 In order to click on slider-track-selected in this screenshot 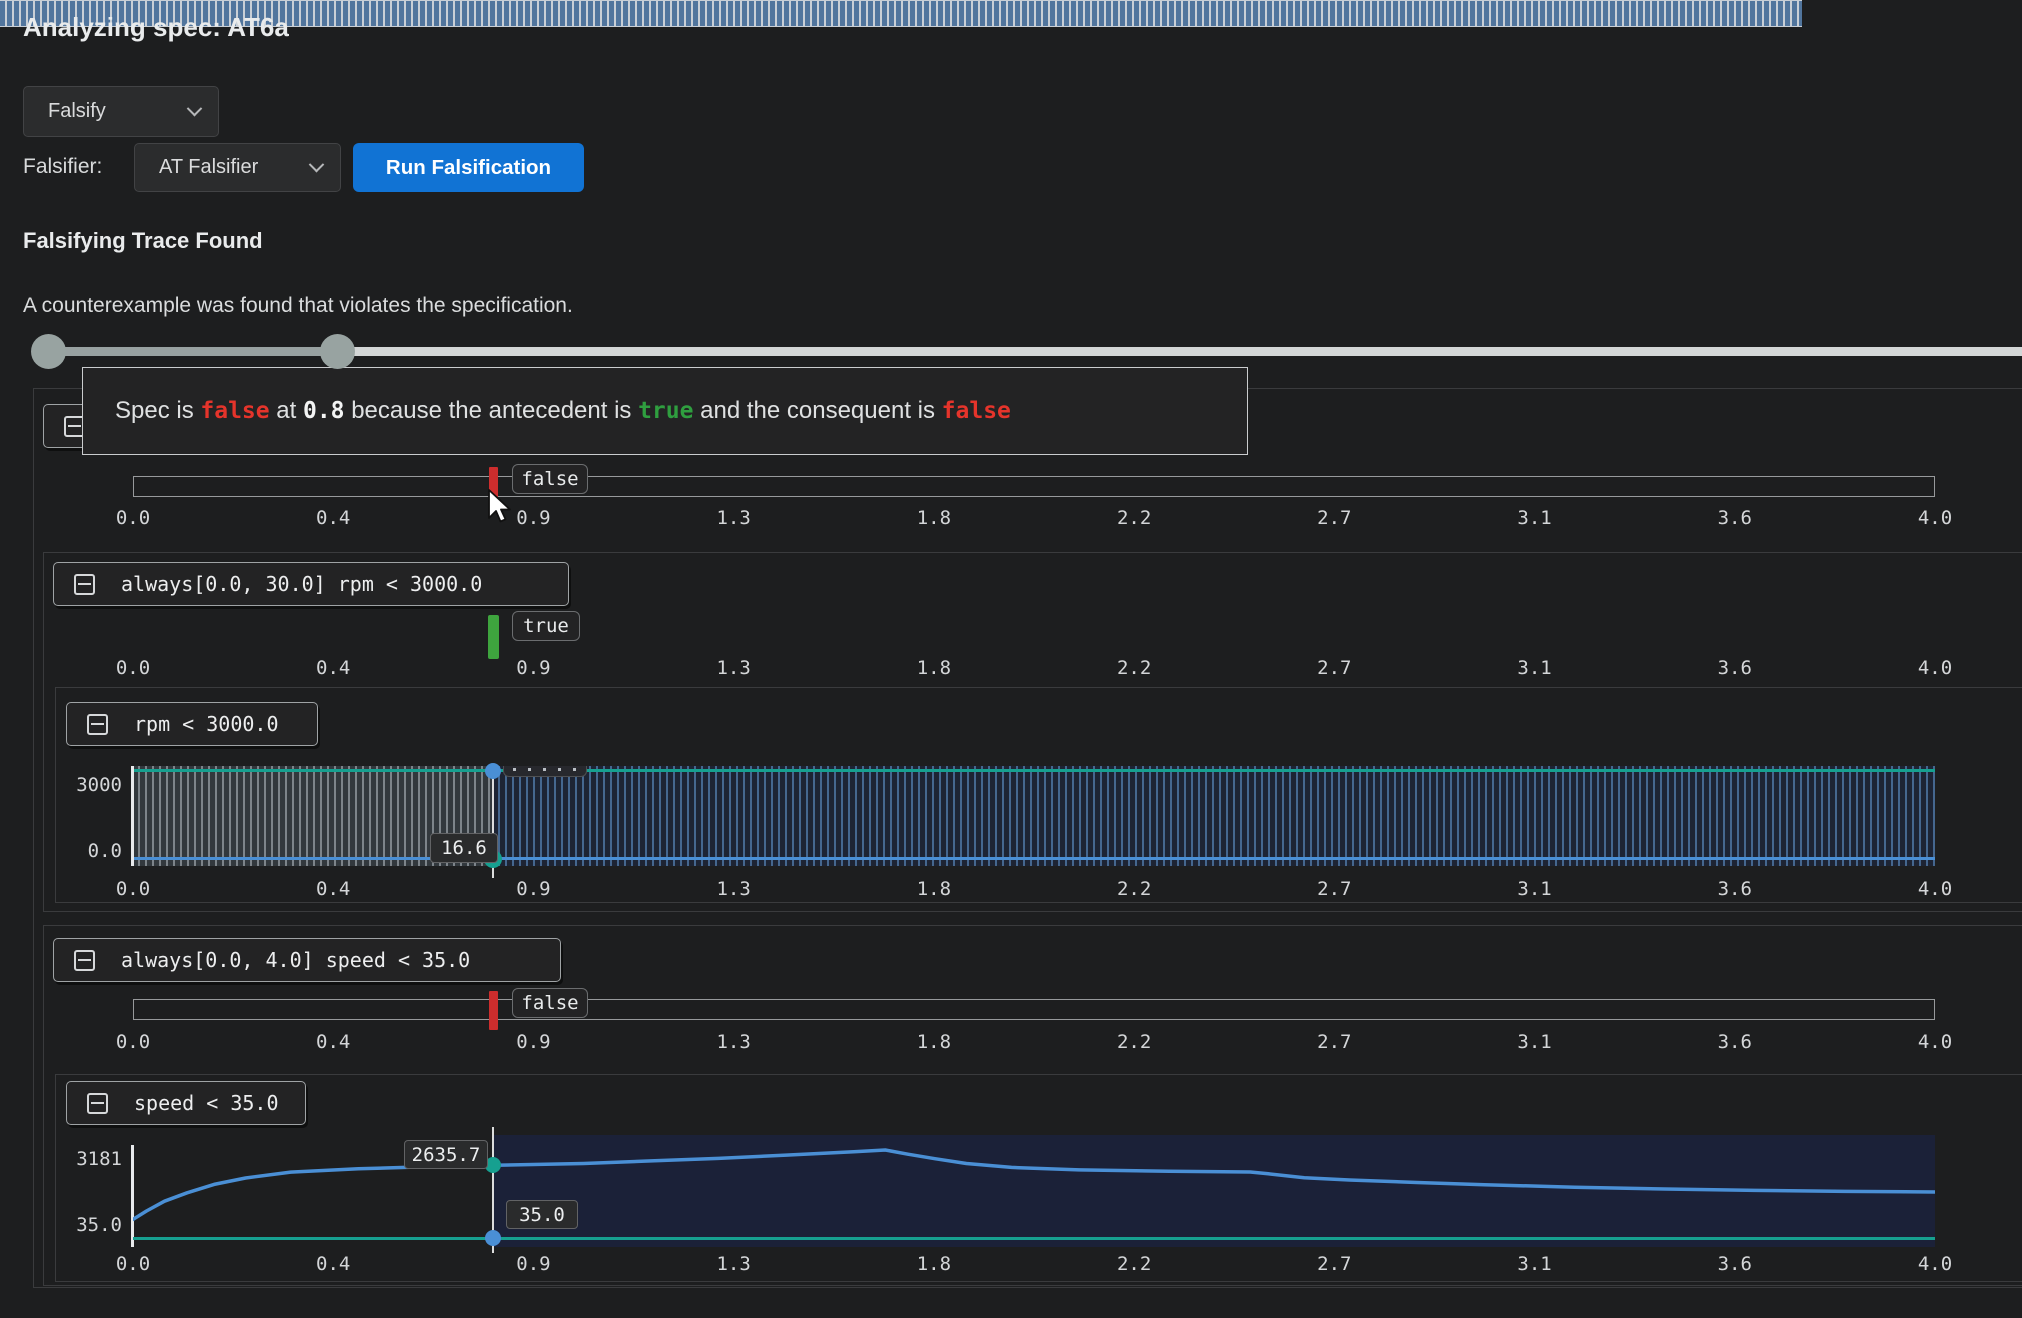, I will do `click(193, 351)`.